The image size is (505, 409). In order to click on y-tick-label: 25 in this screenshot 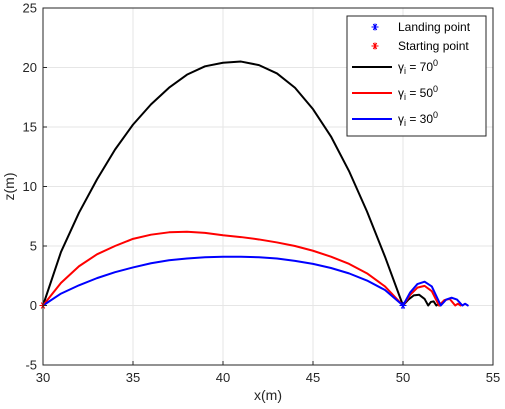, I will do `click(30, 8)`.